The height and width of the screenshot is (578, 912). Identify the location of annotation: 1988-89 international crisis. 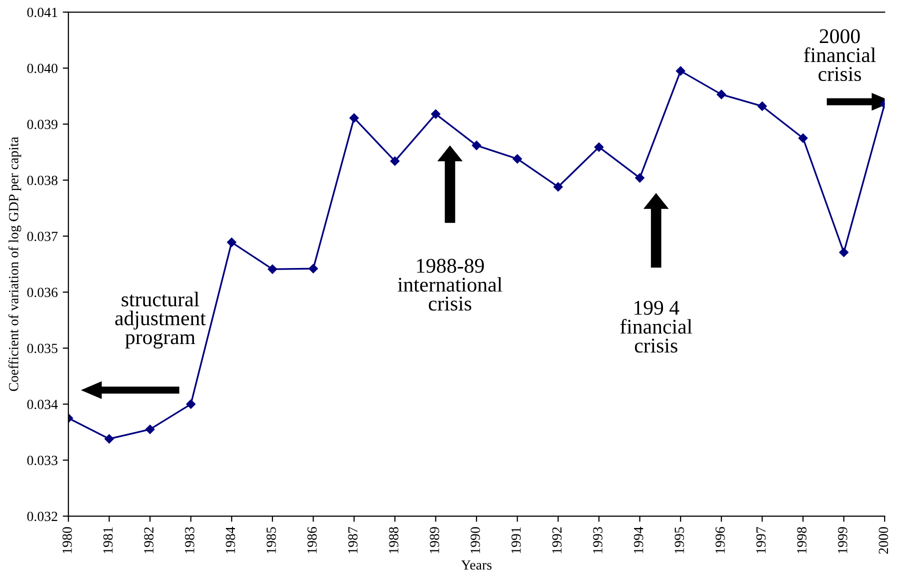
(450, 284).